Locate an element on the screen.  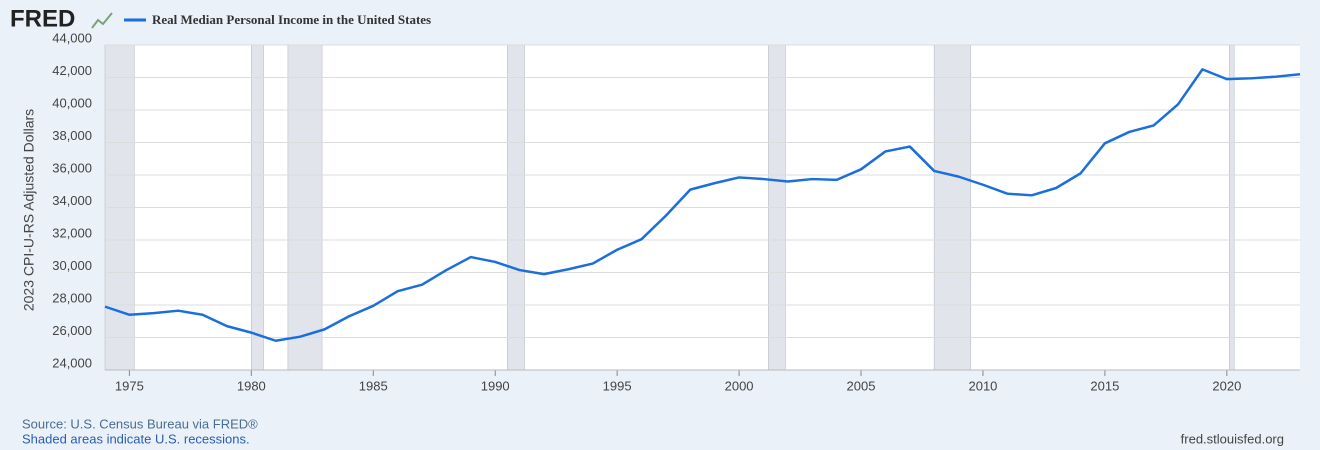
y-tick-label: 36,000 is located at coordinates (72, 167).